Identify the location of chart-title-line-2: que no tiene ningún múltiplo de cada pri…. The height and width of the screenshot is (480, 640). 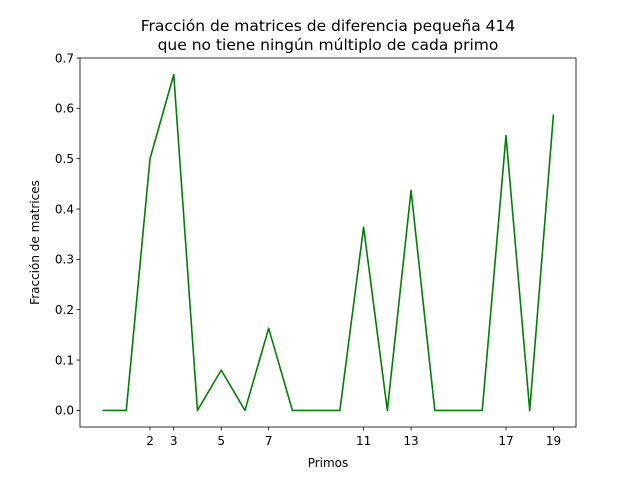
(328, 45).